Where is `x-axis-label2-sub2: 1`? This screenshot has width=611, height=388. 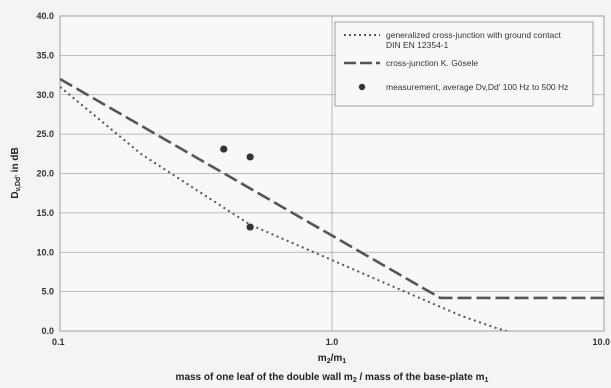
x-axis-label2-sub2: 1 is located at coordinates (487, 380).